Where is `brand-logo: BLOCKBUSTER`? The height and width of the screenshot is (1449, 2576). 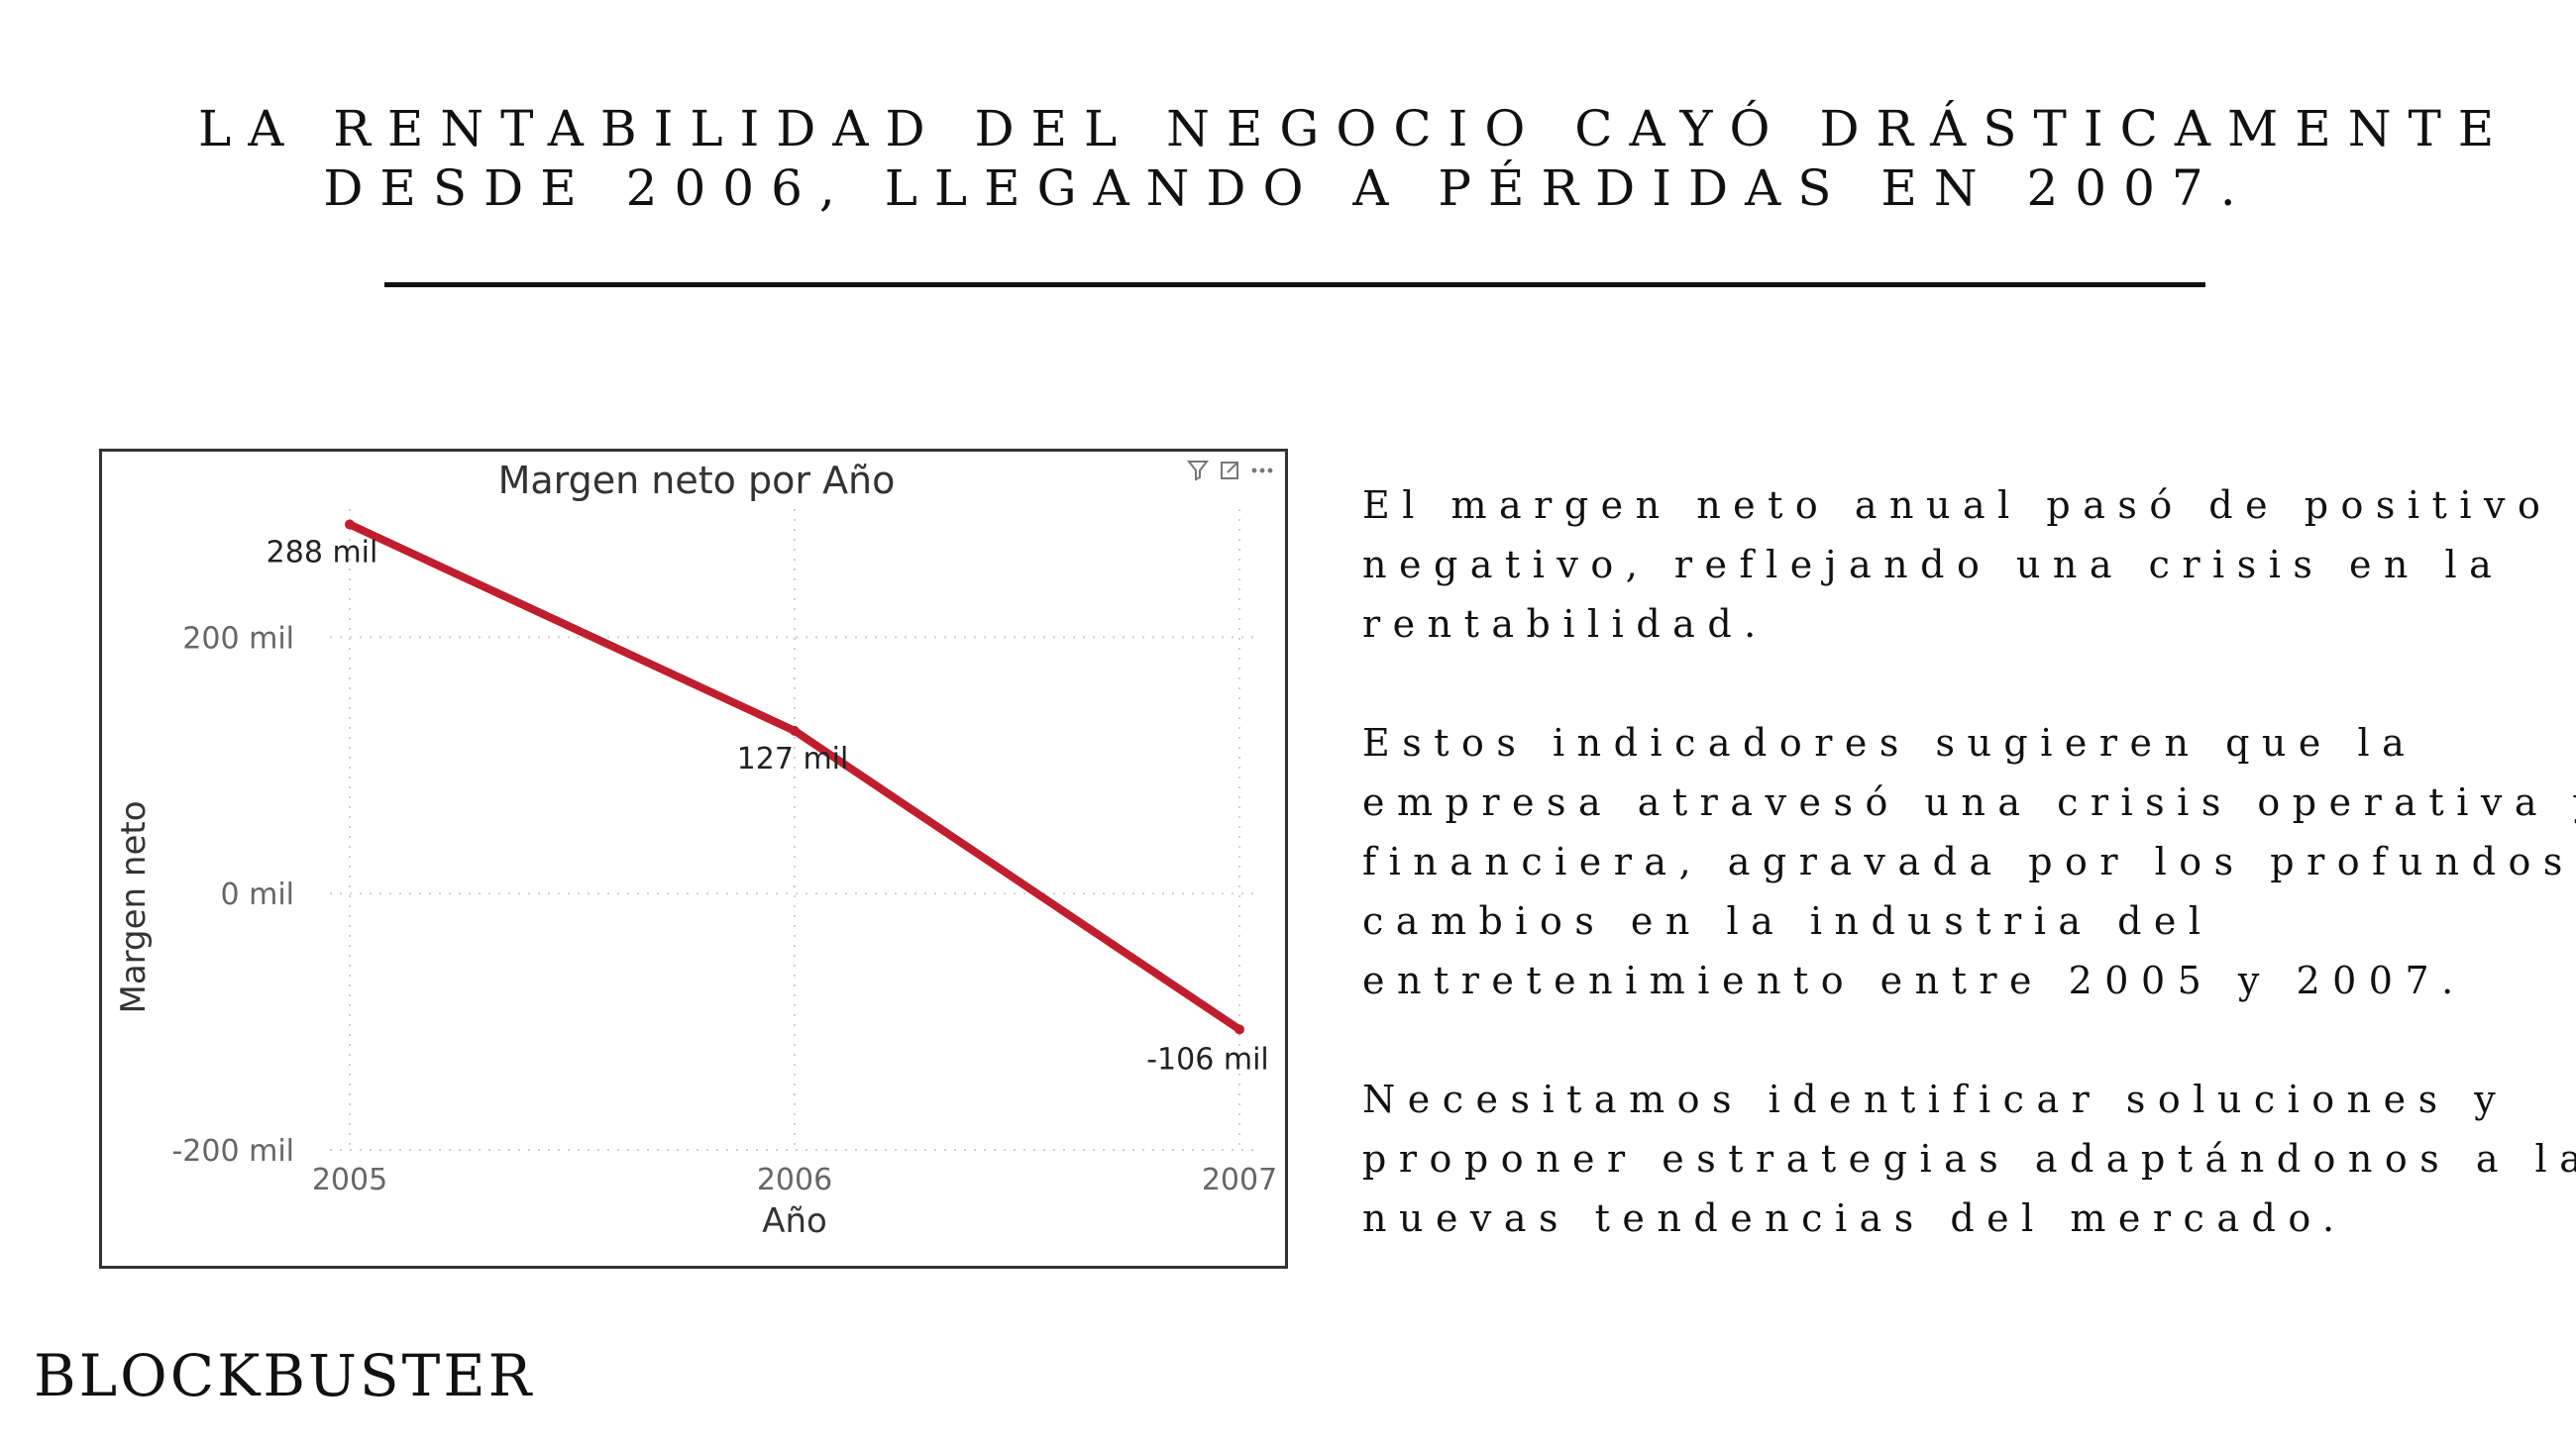 brand-logo: BLOCKBUSTER is located at coordinates (284, 1375).